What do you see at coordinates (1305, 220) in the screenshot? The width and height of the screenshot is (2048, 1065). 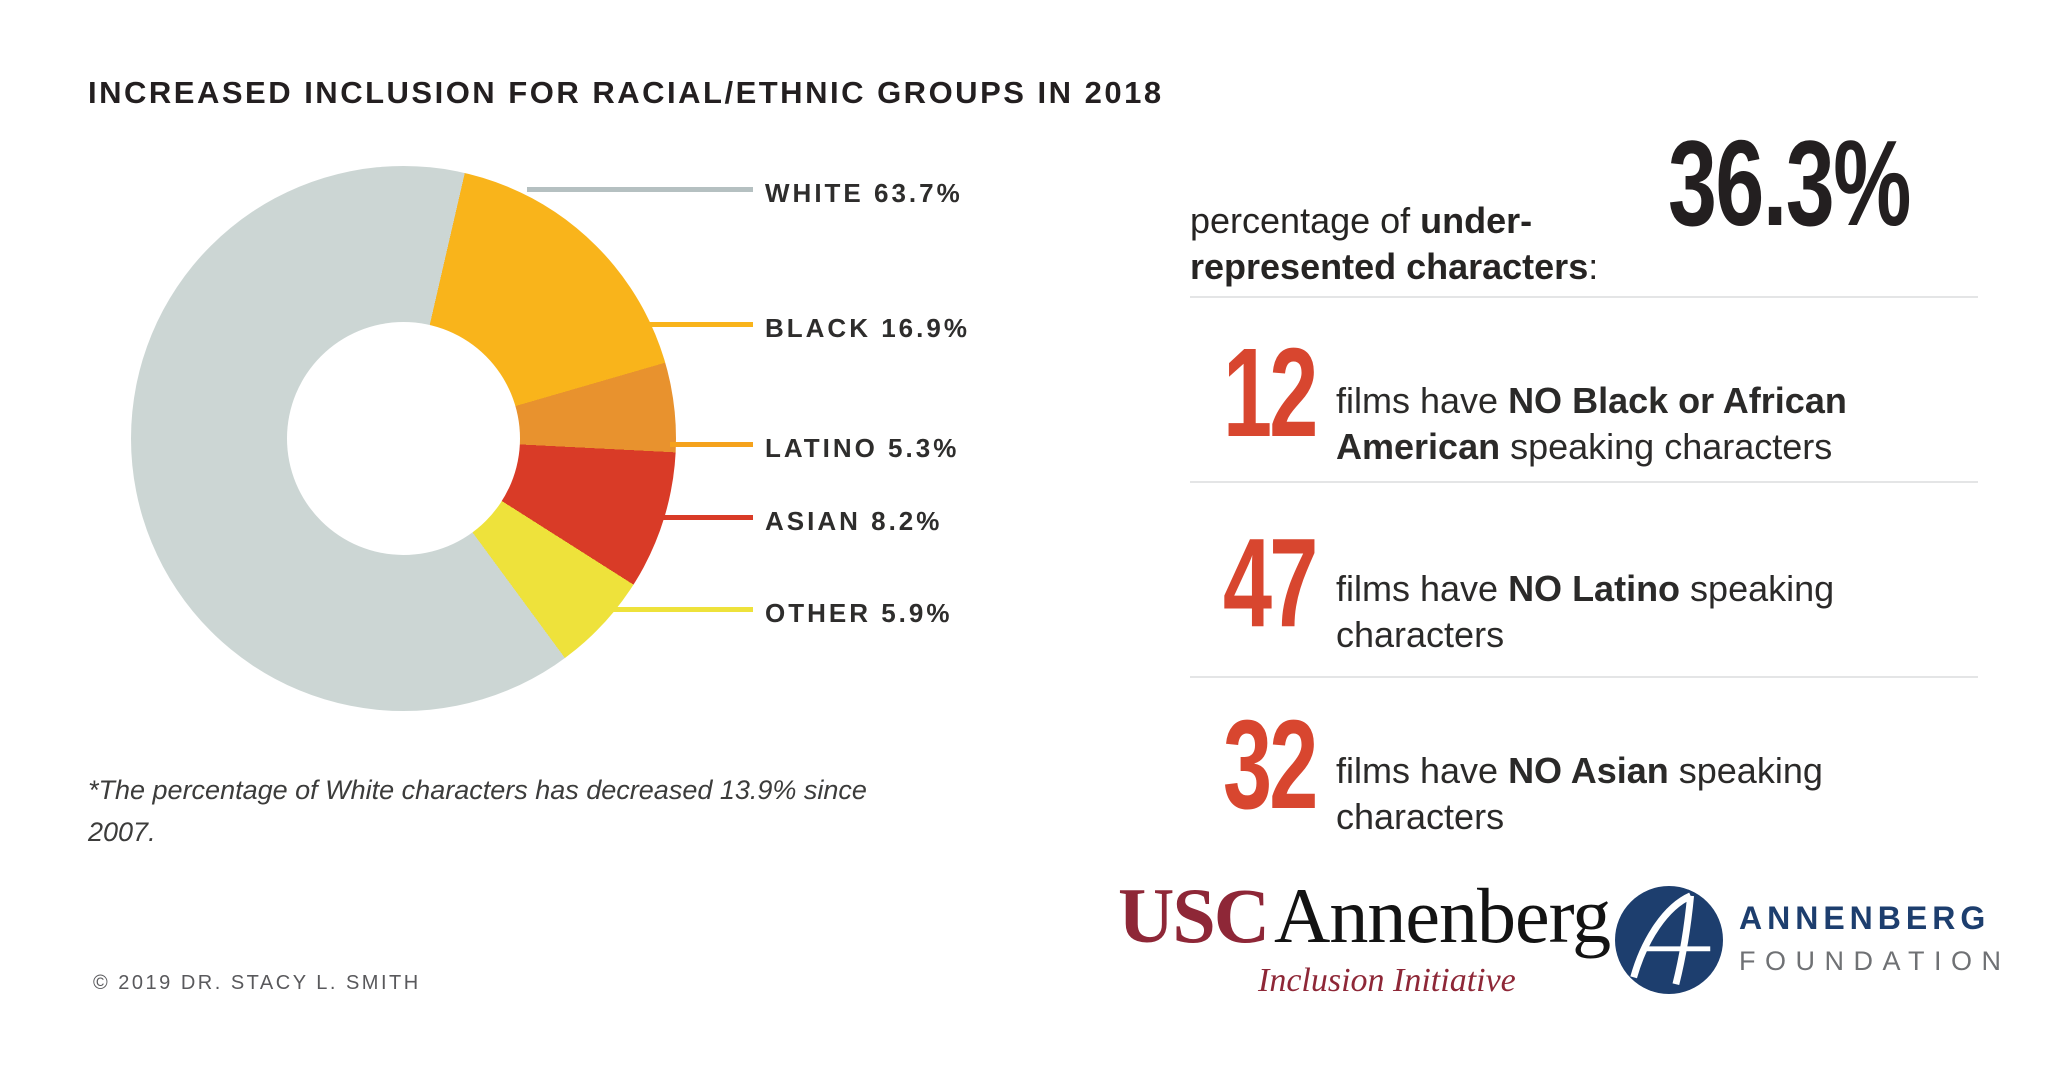 I see `summary-prefix: percentage of` at bounding box center [1305, 220].